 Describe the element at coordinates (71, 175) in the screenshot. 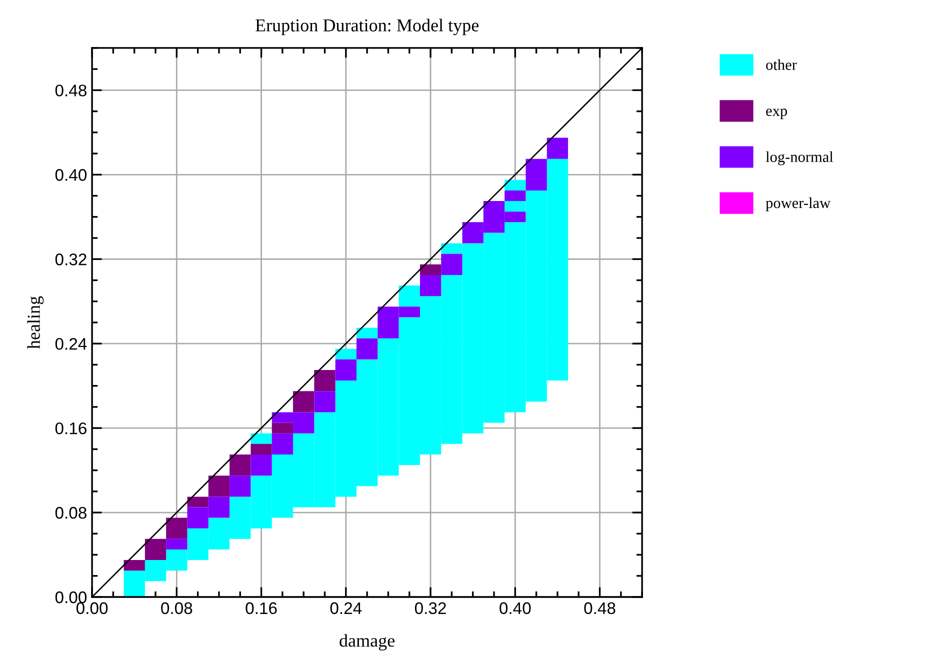

I see `y-tick-label: 0.40` at that location.